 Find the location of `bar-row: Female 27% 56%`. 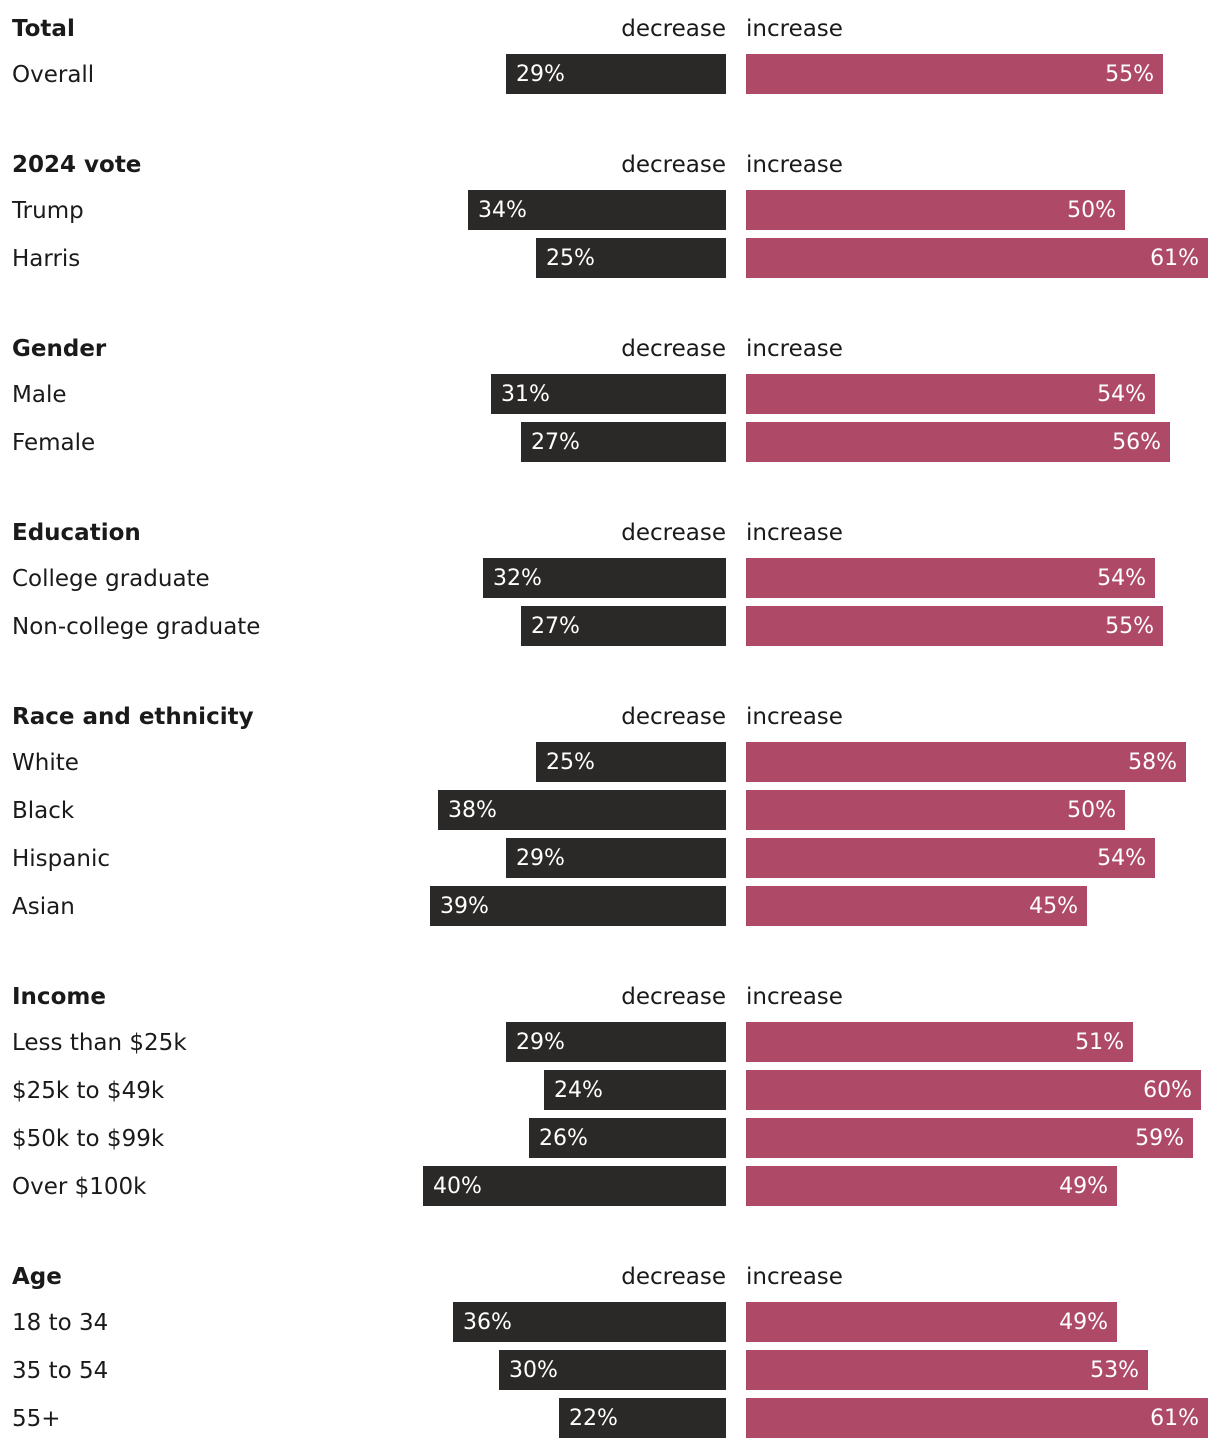

bar-row: Female 27% 56% is located at coordinates (610, 442).